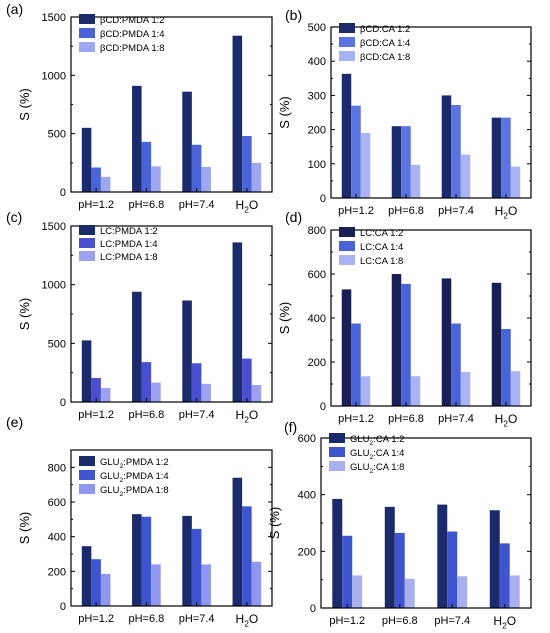 The width and height of the screenshot is (550, 633). Describe the element at coordinates (381, 233) in the screenshot. I see `legend-label: LC:CA 1:2` at that location.